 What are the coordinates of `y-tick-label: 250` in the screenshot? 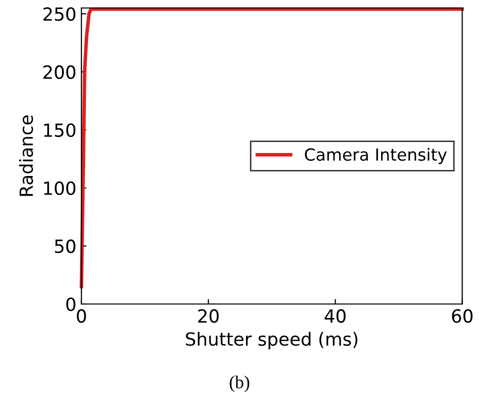 It's located at (59, 14).